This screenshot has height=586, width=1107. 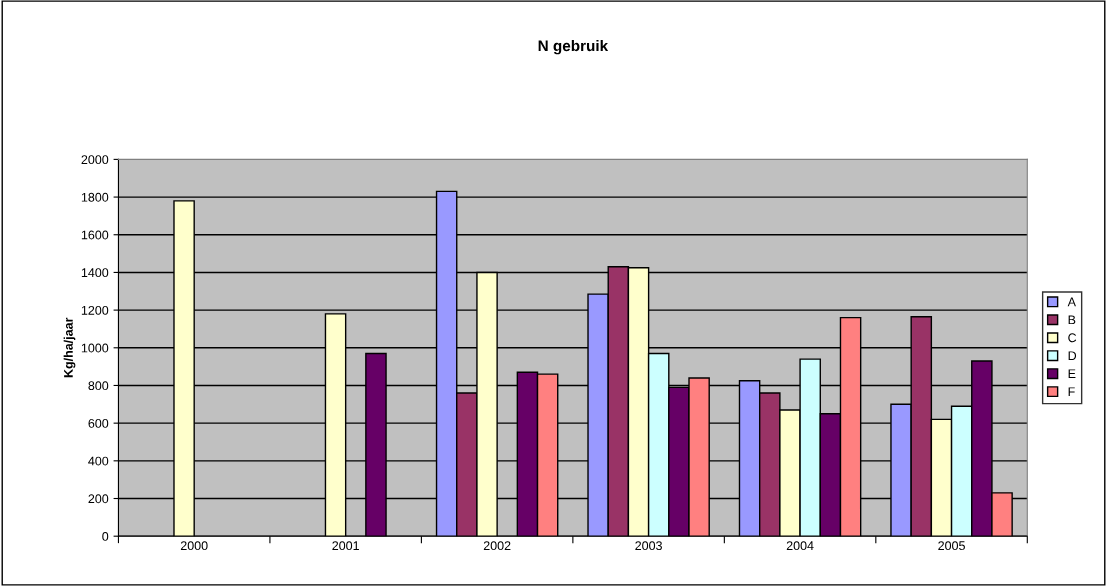 I want to click on y-tick-label: 800, so click(x=98, y=386).